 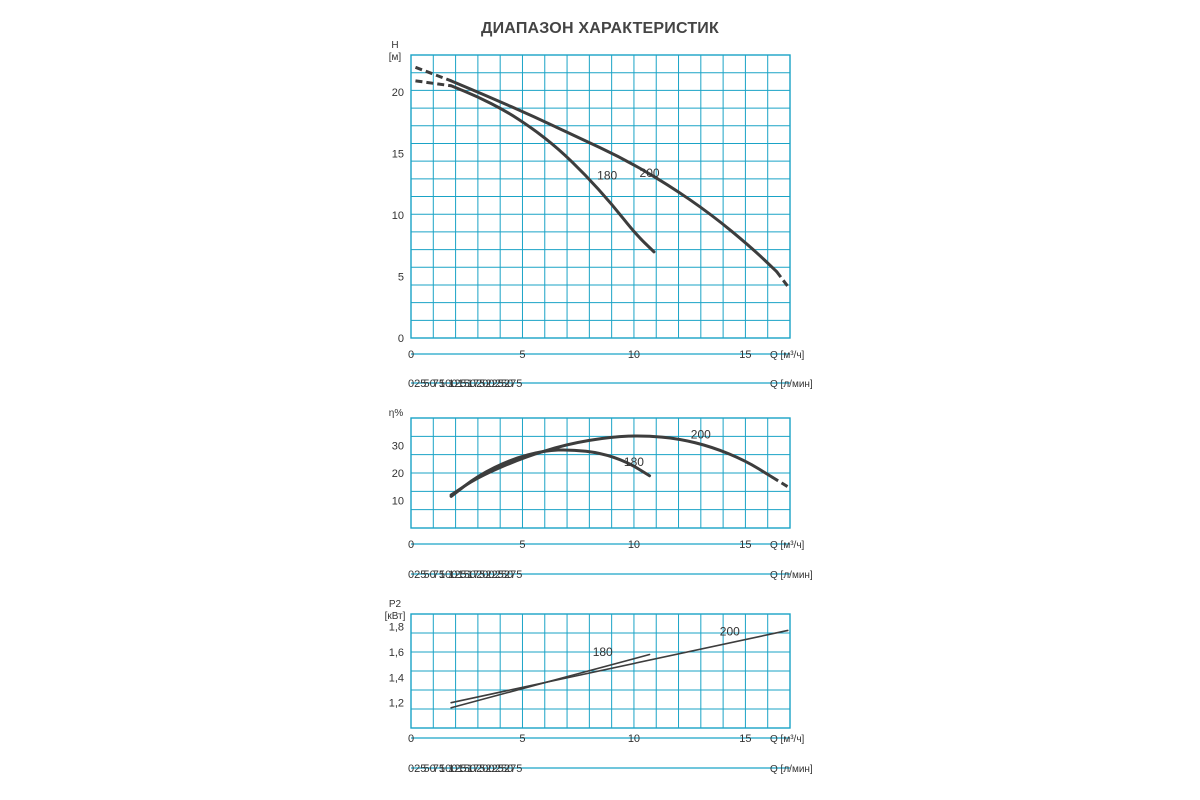 I want to click on y-tick-label: 1,8, so click(x=396, y=628).